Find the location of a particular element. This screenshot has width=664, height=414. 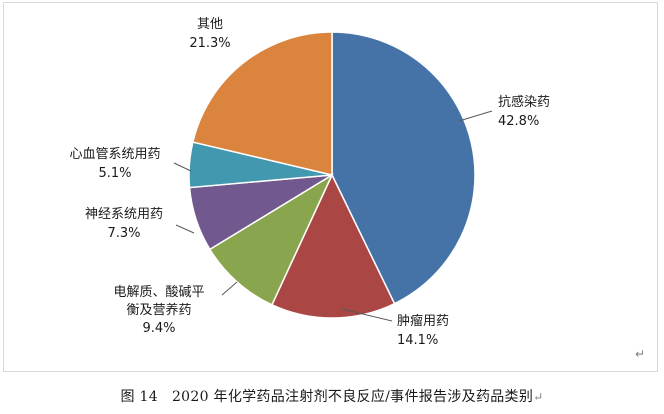

slice-category-label-2-line-1: 肿瘤用药 is located at coordinates (423, 321).